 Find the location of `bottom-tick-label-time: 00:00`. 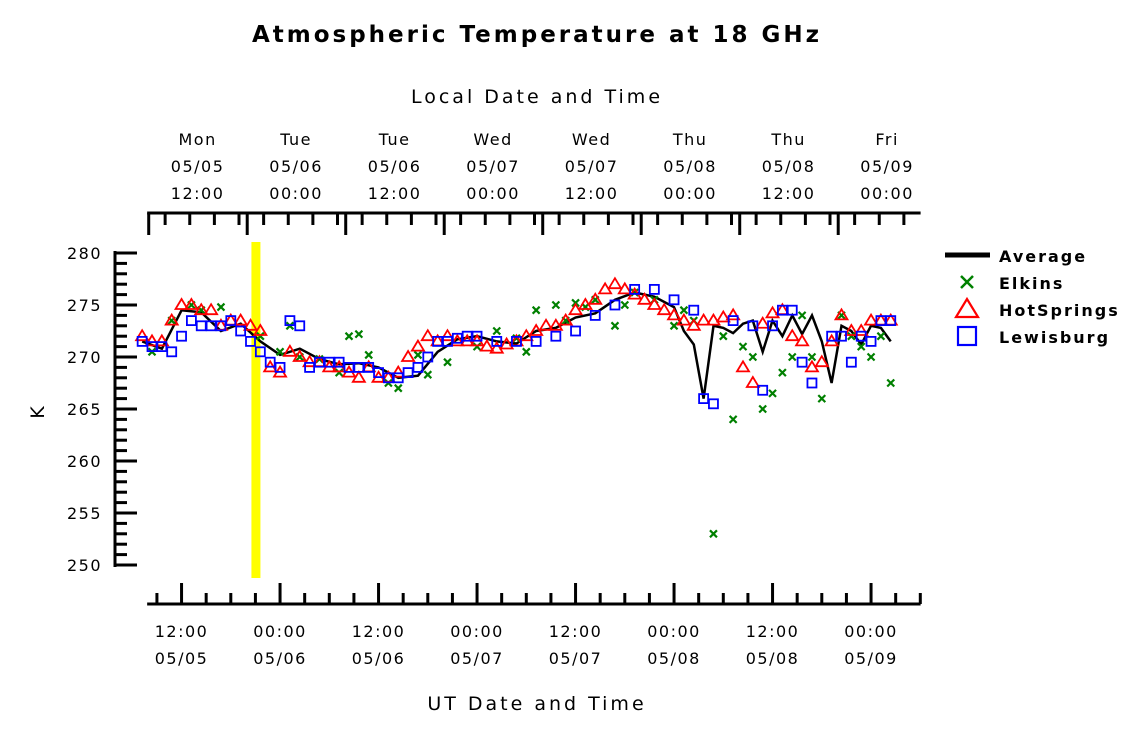

bottom-tick-label-time: 00:00 is located at coordinates (871, 631).